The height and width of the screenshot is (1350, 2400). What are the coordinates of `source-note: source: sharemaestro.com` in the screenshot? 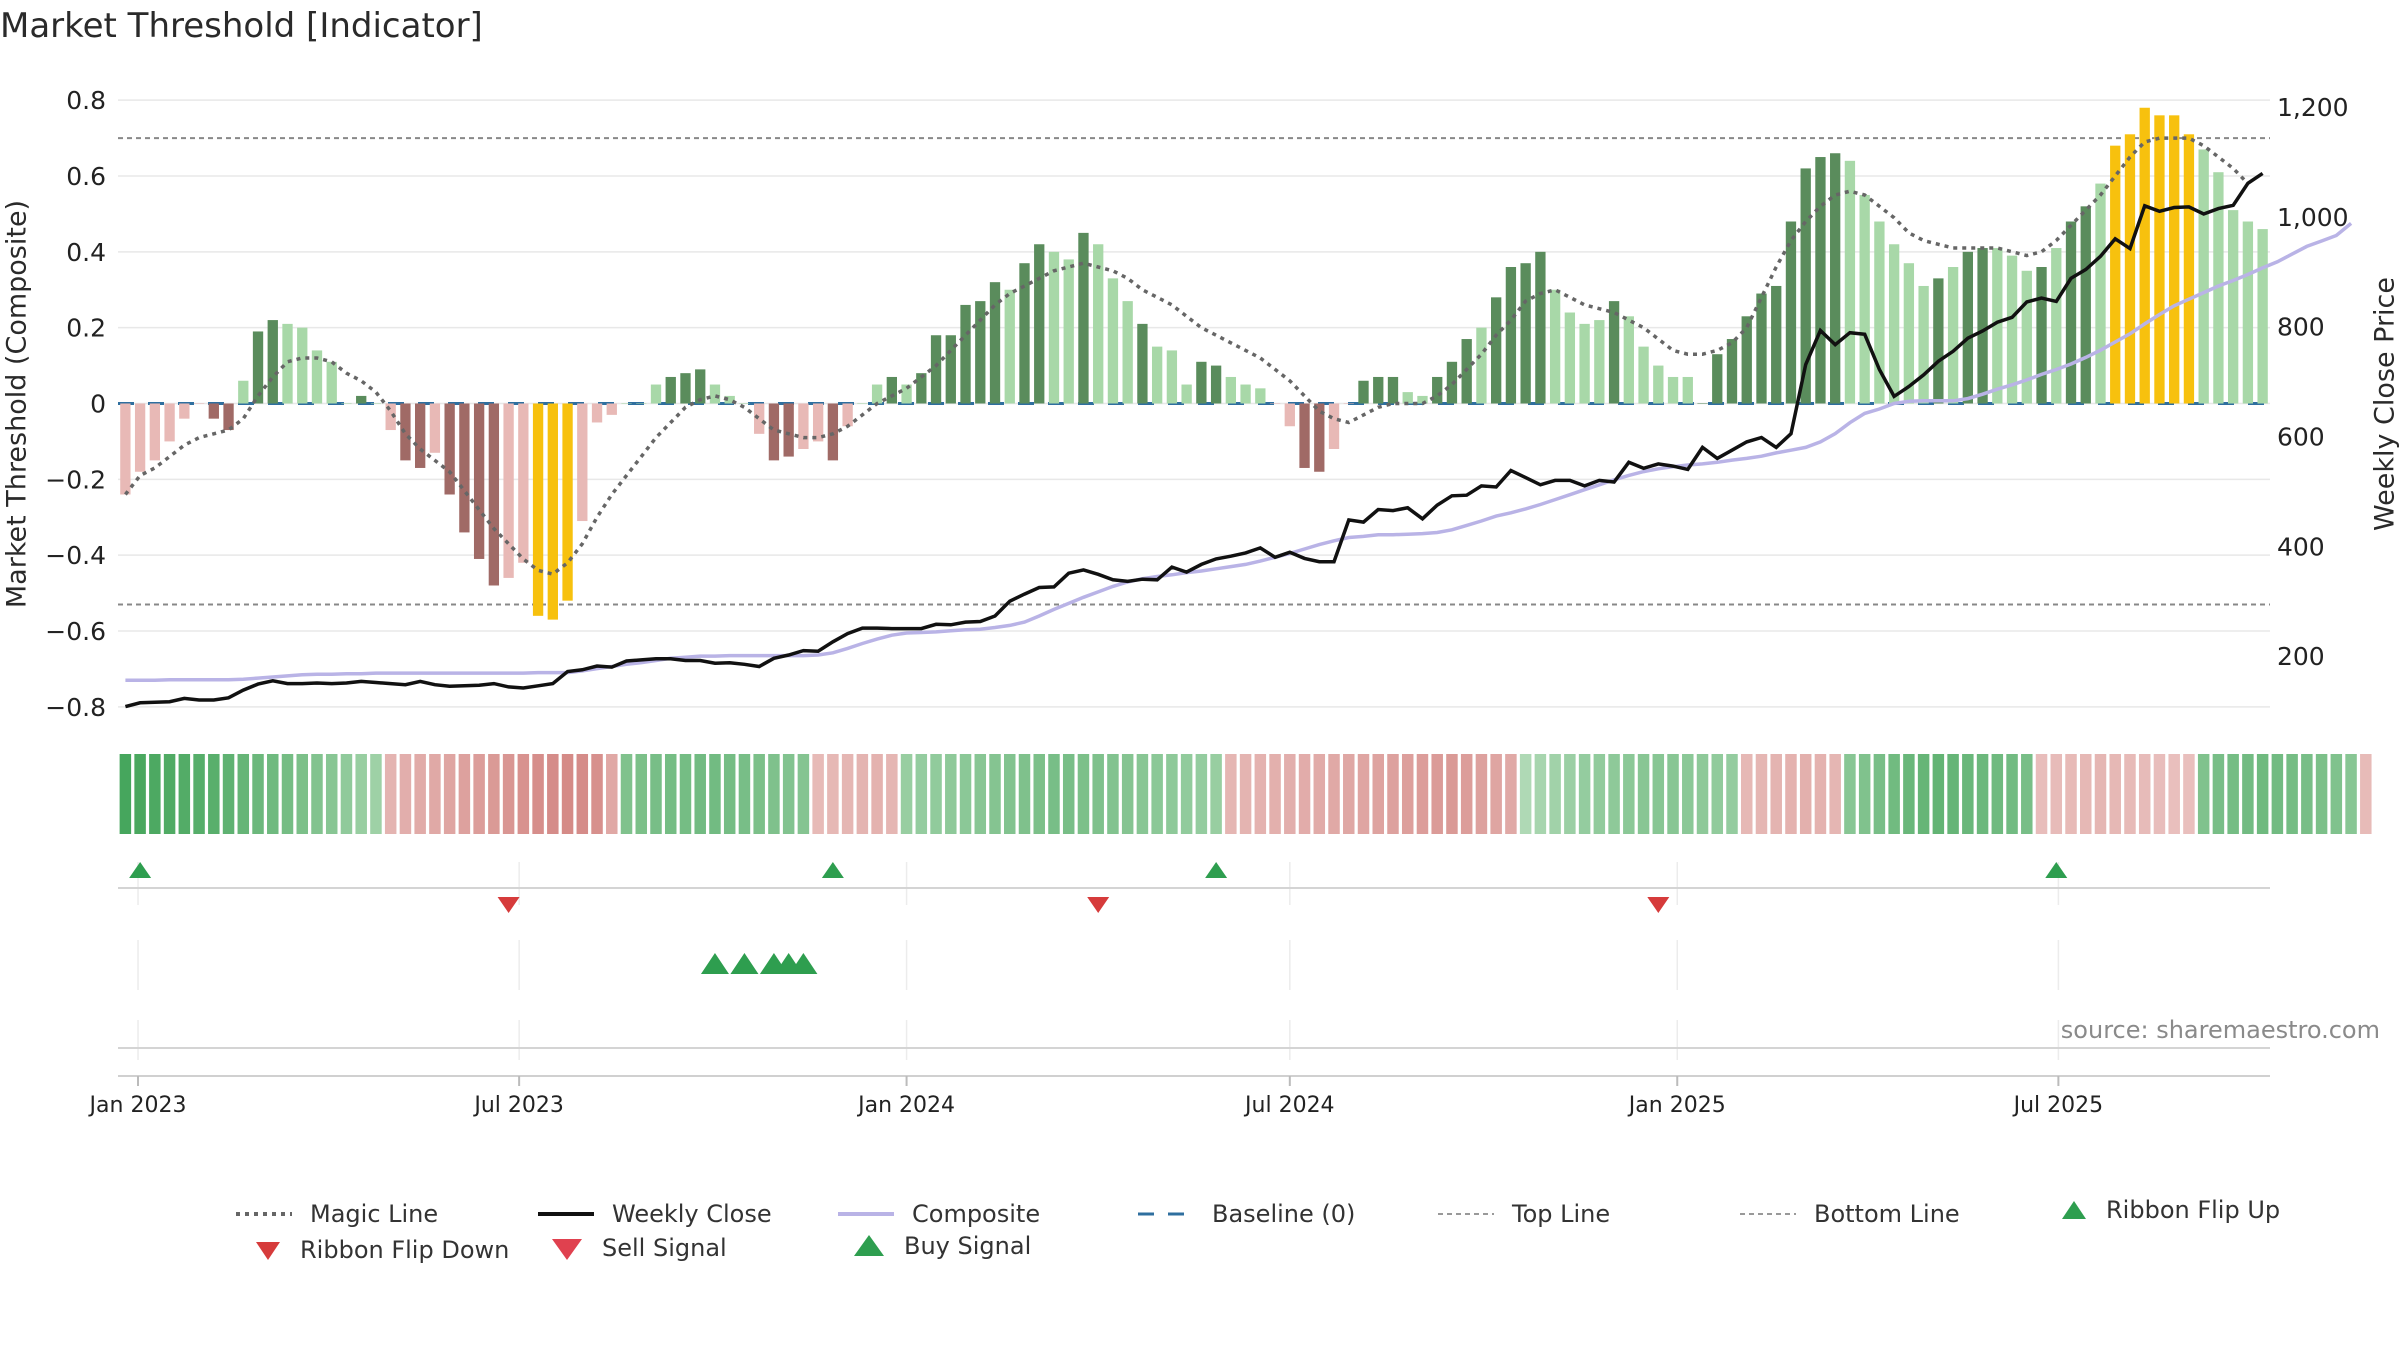 It's located at (2220, 1030).